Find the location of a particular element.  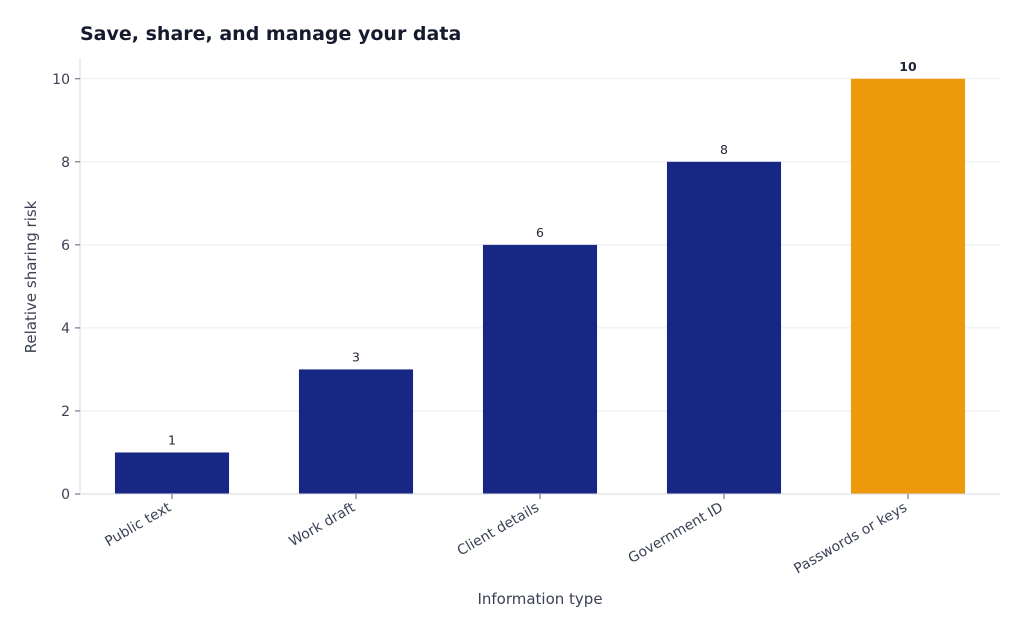

chart-title: Save, share, and manage your data is located at coordinates (270, 34).